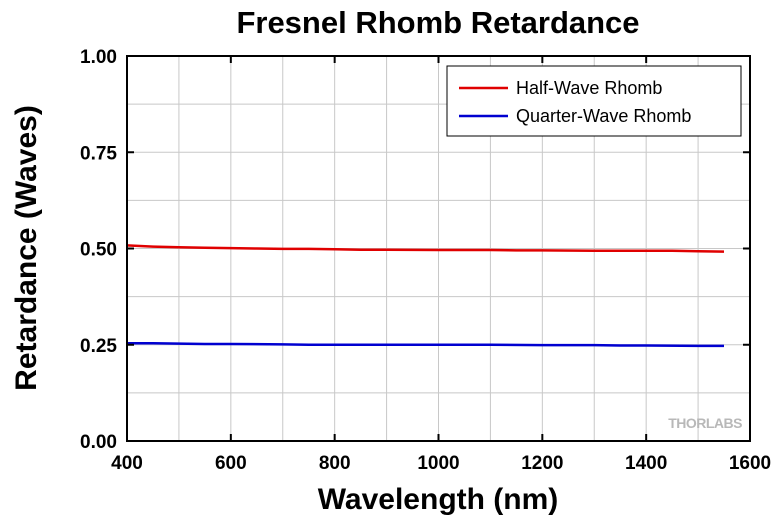 The image size is (780, 523). I want to click on series-line-quarter-wave, so click(425, 344).